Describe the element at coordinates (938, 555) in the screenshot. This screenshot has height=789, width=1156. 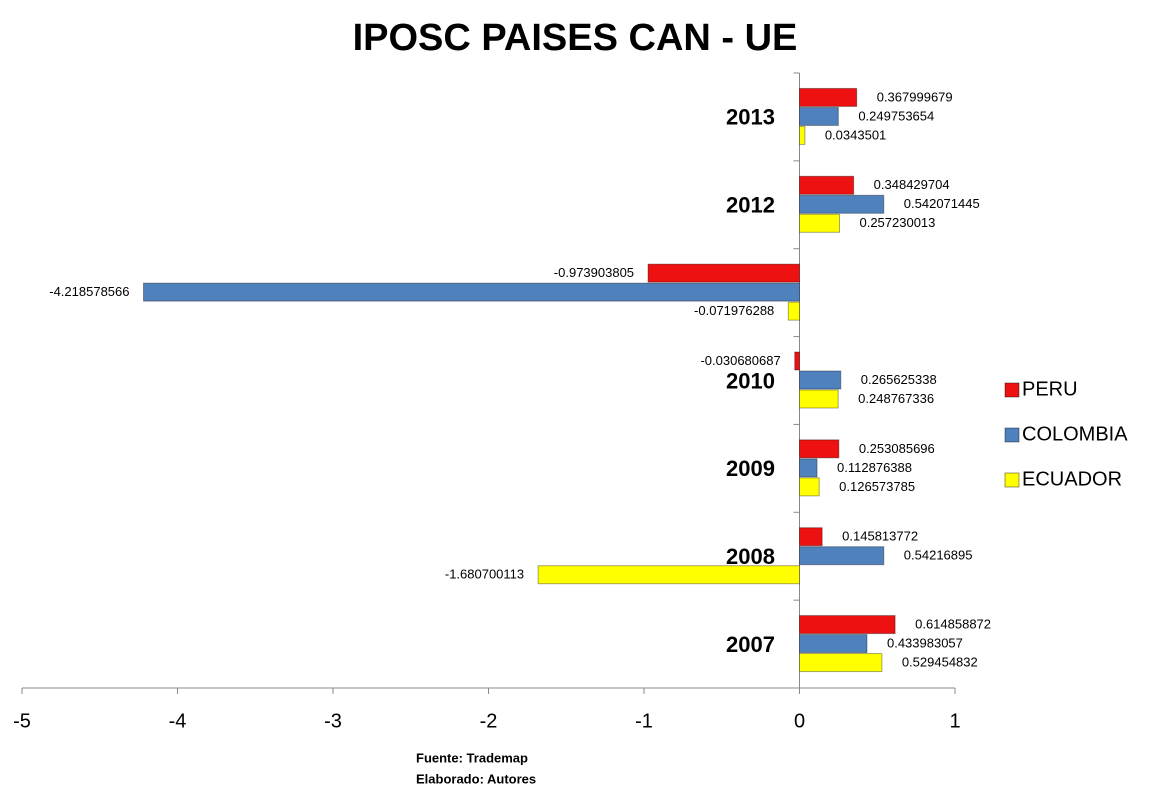
I see `data-label: 0.54216895` at that location.